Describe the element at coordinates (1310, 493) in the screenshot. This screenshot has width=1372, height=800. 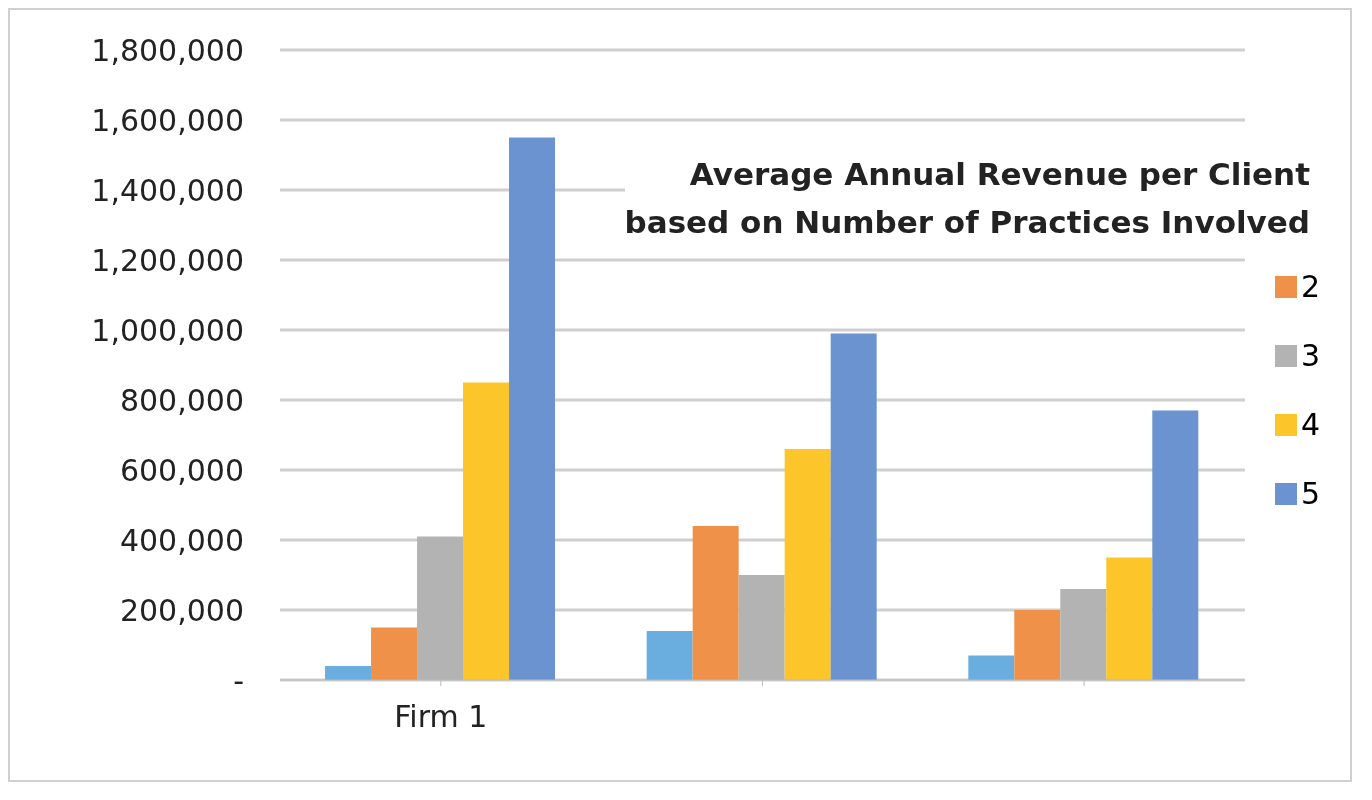
I see `legend-label: 5` at that location.